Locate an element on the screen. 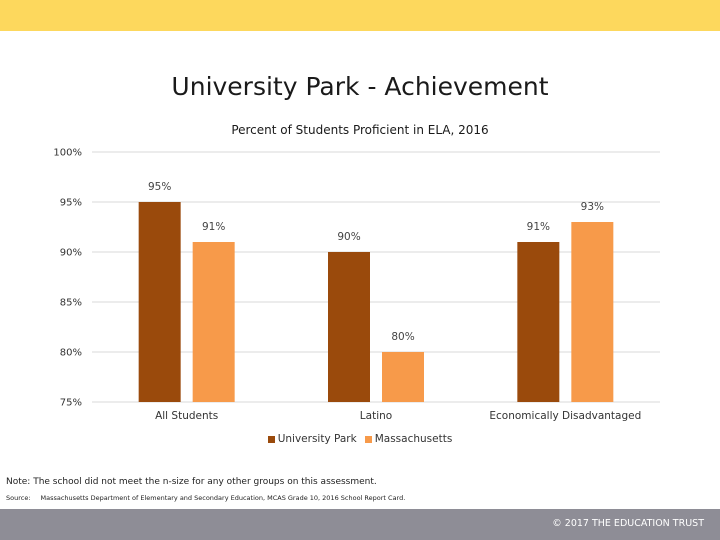 The width and height of the screenshot is (720, 540). bar-university-park-all-students is located at coordinates (159, 302).